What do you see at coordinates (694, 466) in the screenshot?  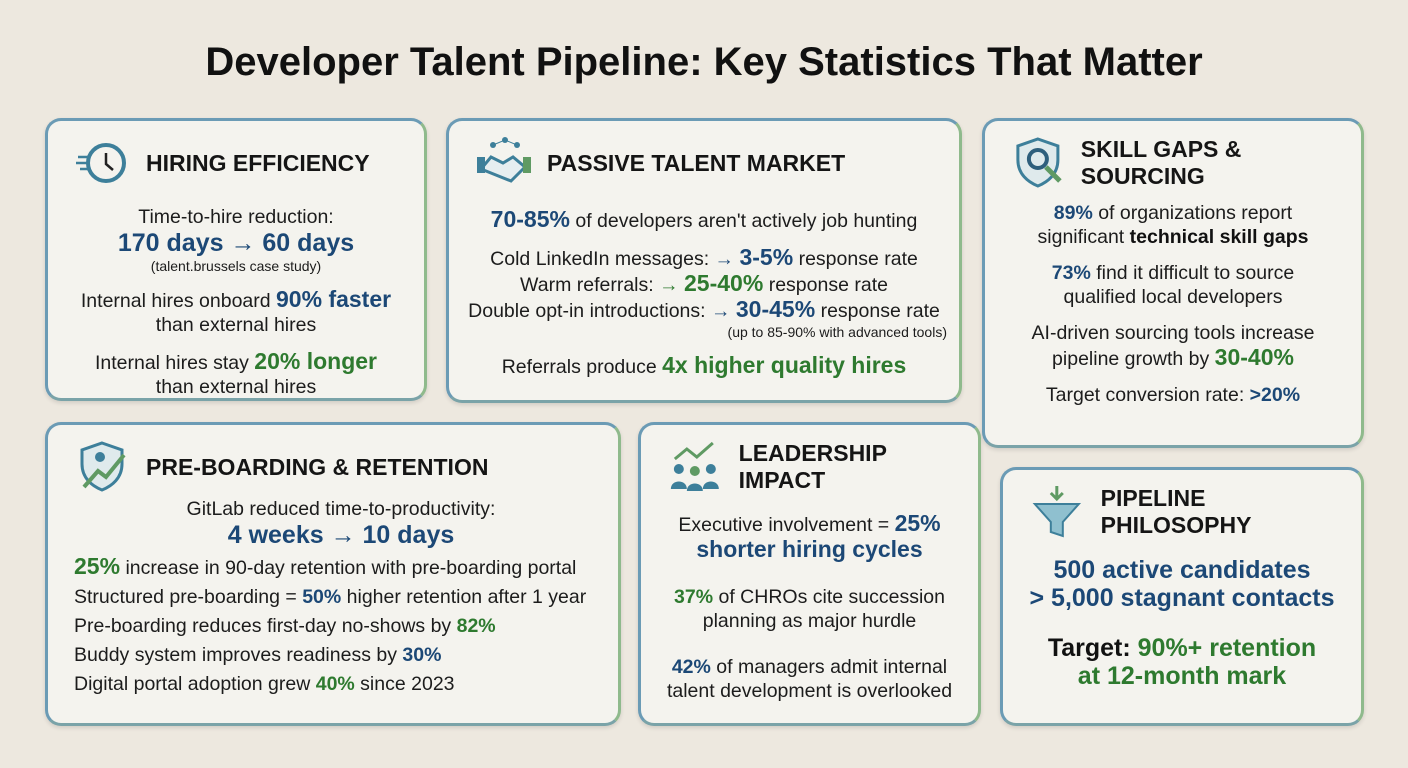 I see `team-growth-icon` at bounding box center [694, 466].